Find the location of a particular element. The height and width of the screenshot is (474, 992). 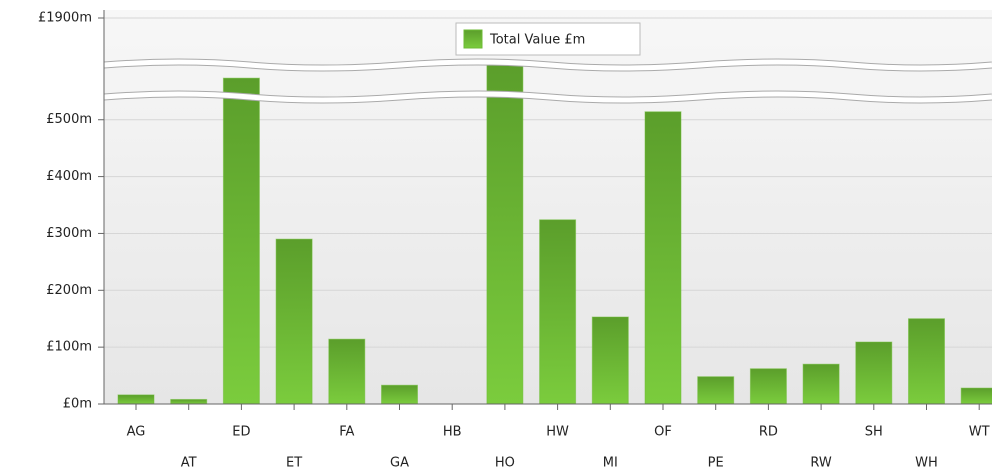

x-tick-label: HB is located at coordinates (452, 432).